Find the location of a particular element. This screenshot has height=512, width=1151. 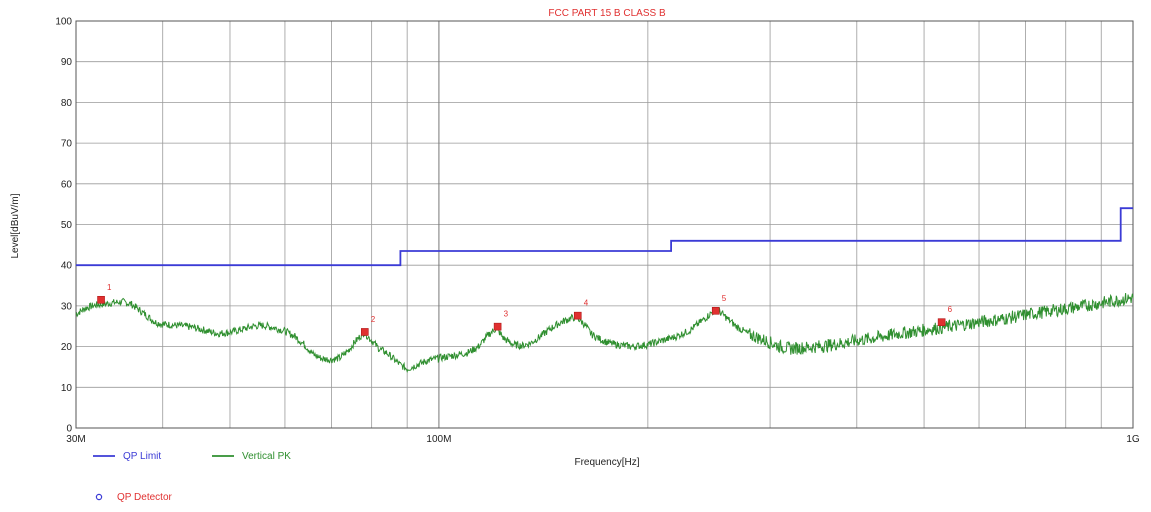

y-axis-ticks: 0 10 20 30 40 50 60 70 80 90 100 is located at coordinates (63, 226).